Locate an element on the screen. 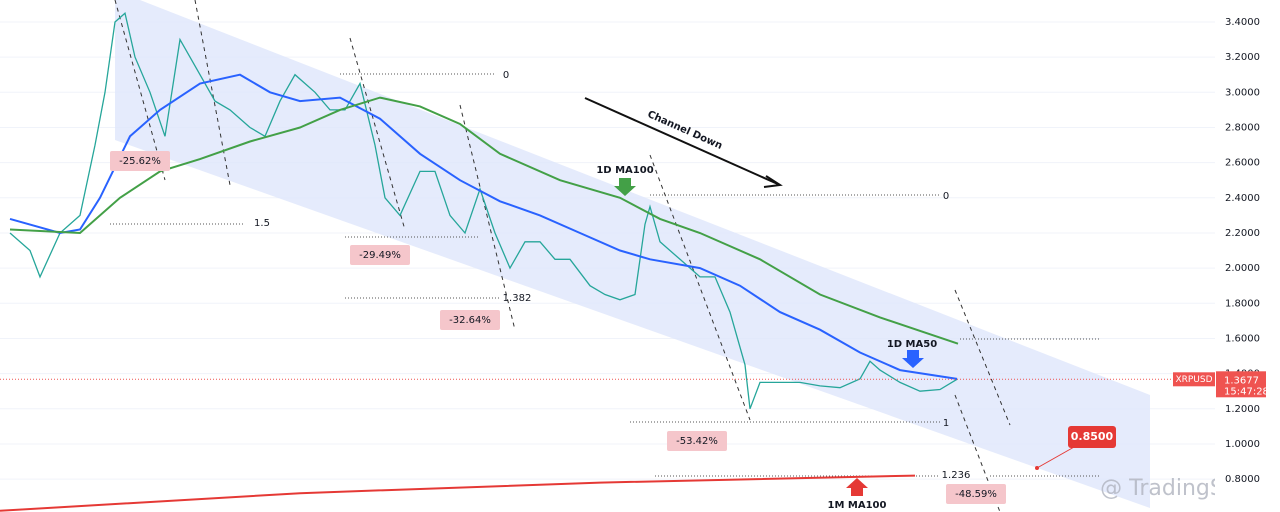 The height and width of the screenshot is (512, 1280). target-box is located at coordinates (1092, 437).